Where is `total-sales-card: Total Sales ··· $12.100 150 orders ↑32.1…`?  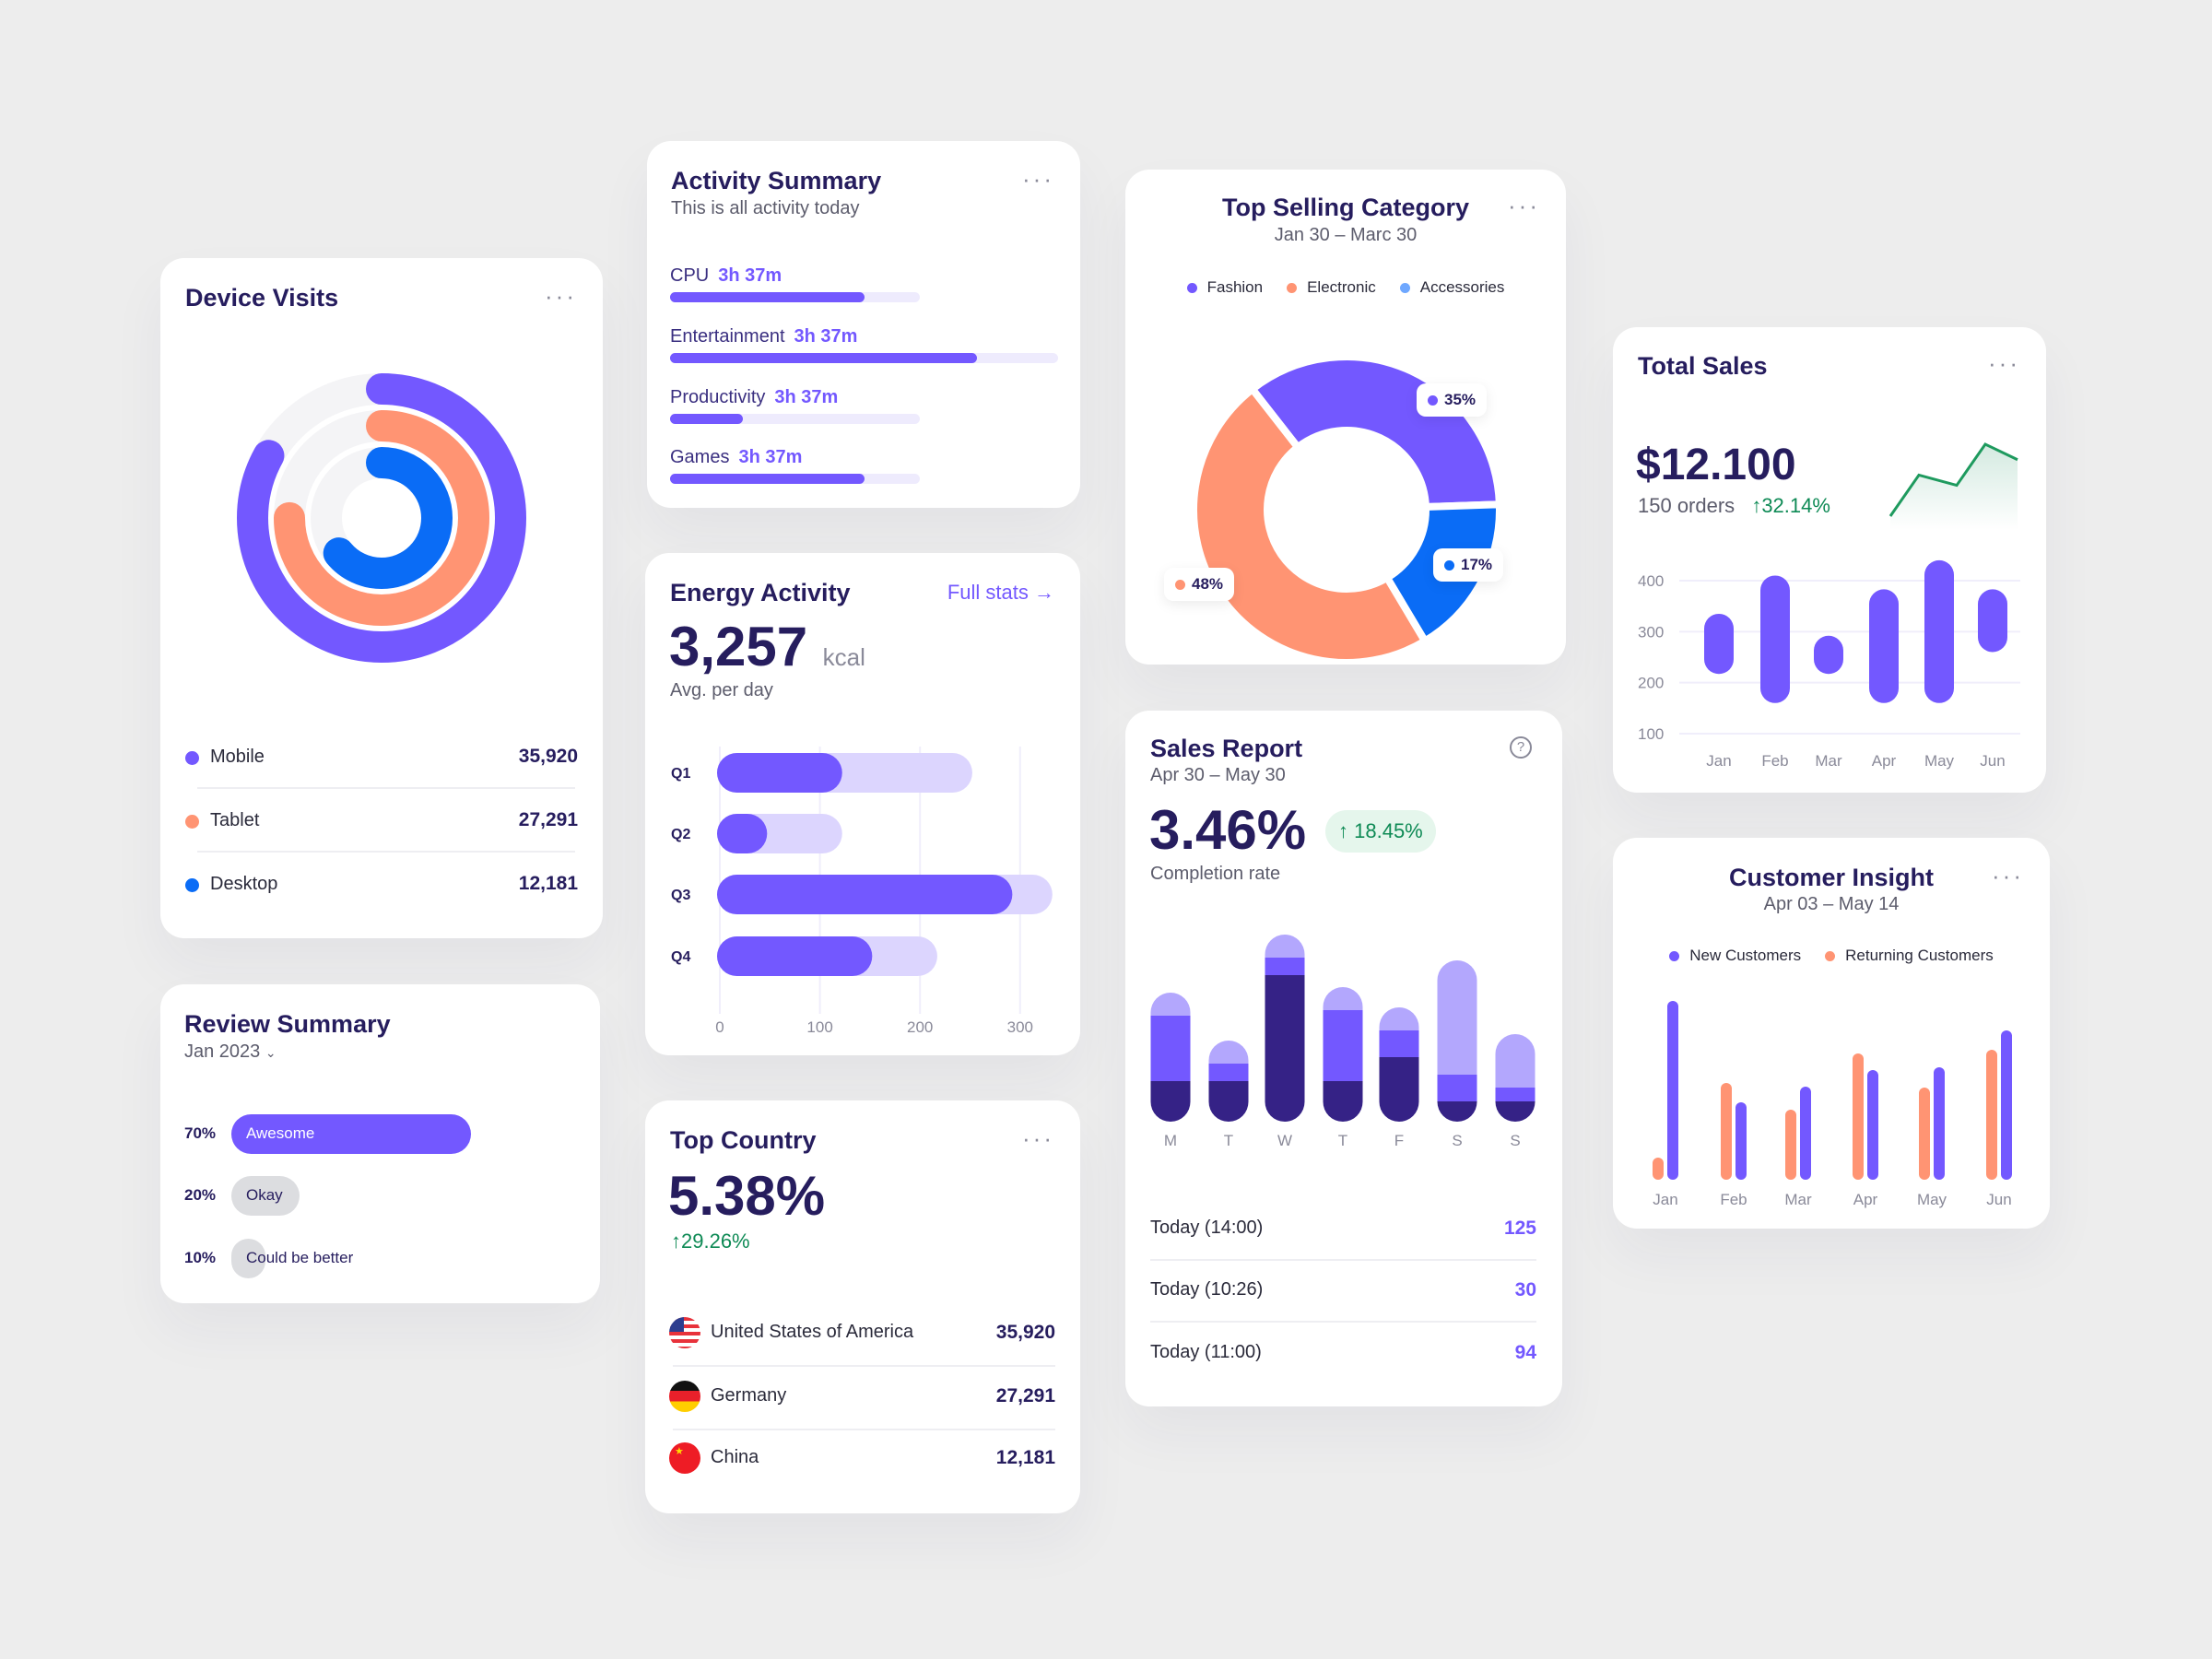 total-sales-card: Total Sales ··· $12.100 150 orders ↑32.1… is located at coordinates (1829, 560).